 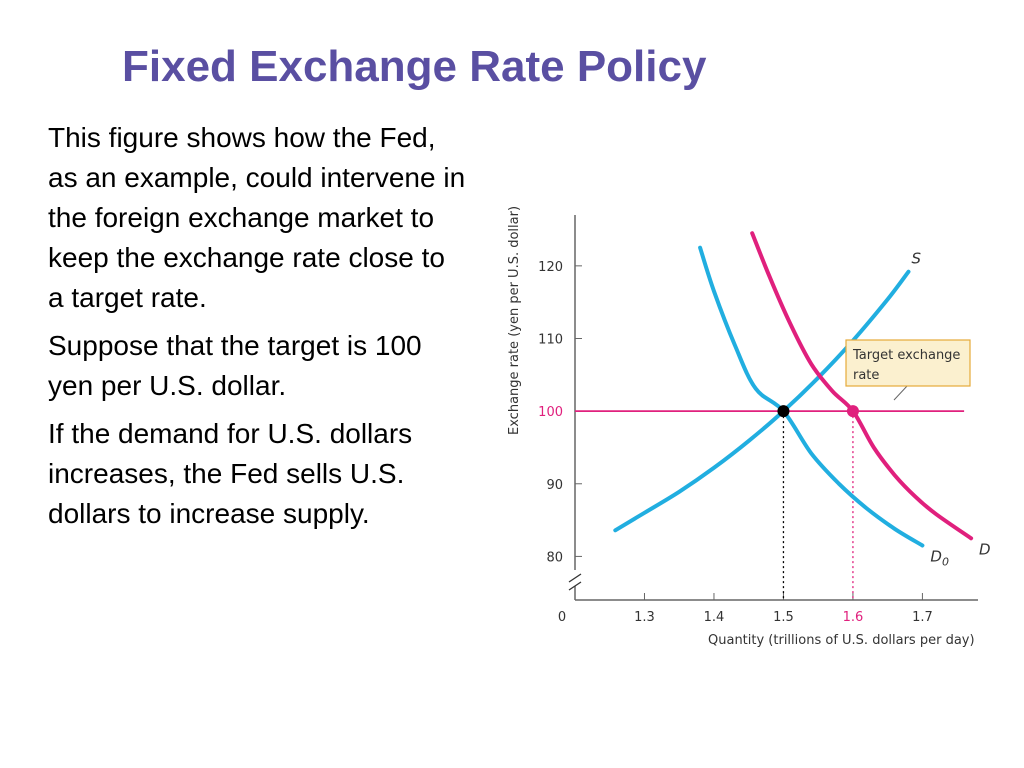 What do you see at coordinates (783, 617) in the screenshot?
I see `x-tick-label: 1.5` at bounding box center [783, 617].